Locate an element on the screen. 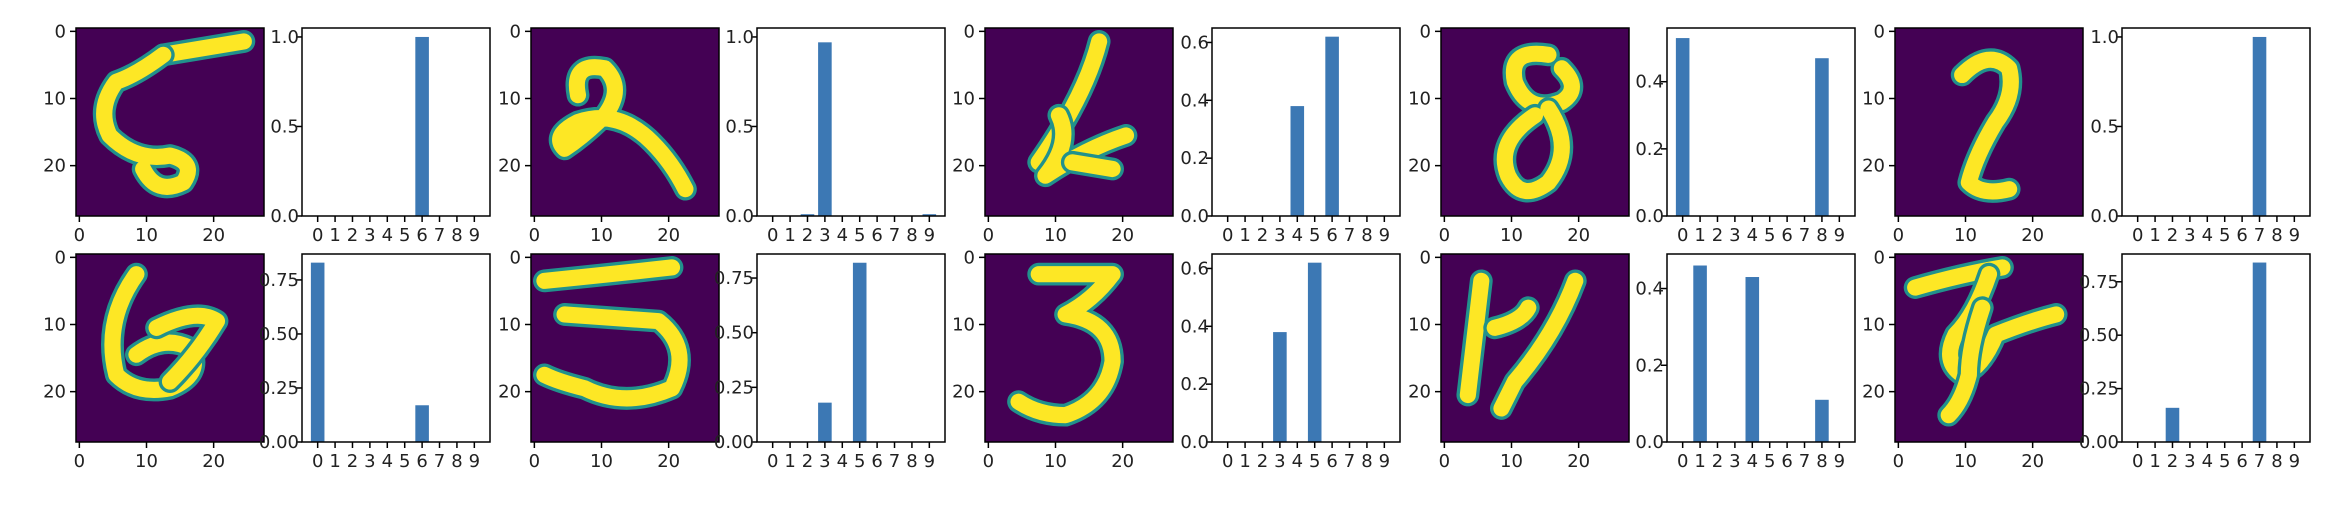 The width and height of the screenshot is (2334, 510). image-panel-r2-c5: 0 10 20 0 10 20 is located at coordinates (1973, 359).